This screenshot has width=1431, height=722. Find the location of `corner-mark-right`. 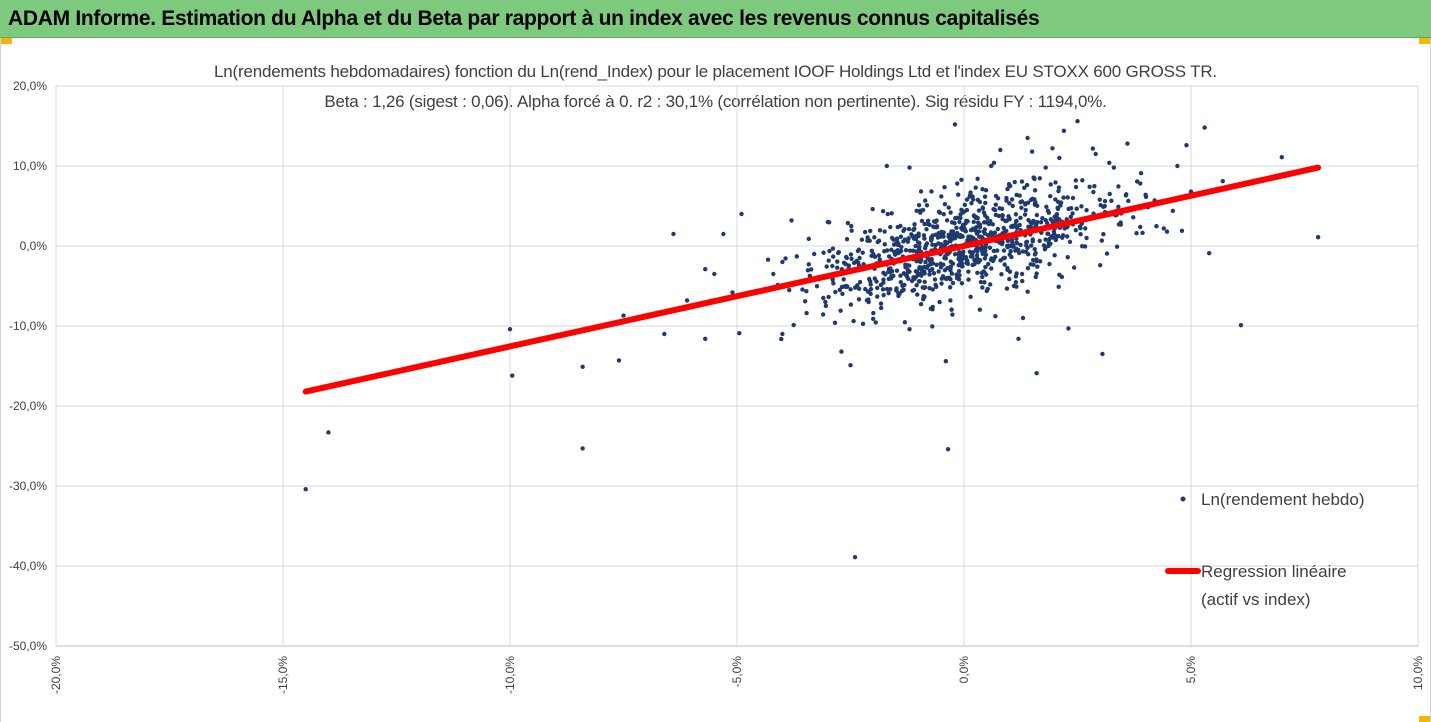

corner-mark-right is located at coordinates (1425, 41).